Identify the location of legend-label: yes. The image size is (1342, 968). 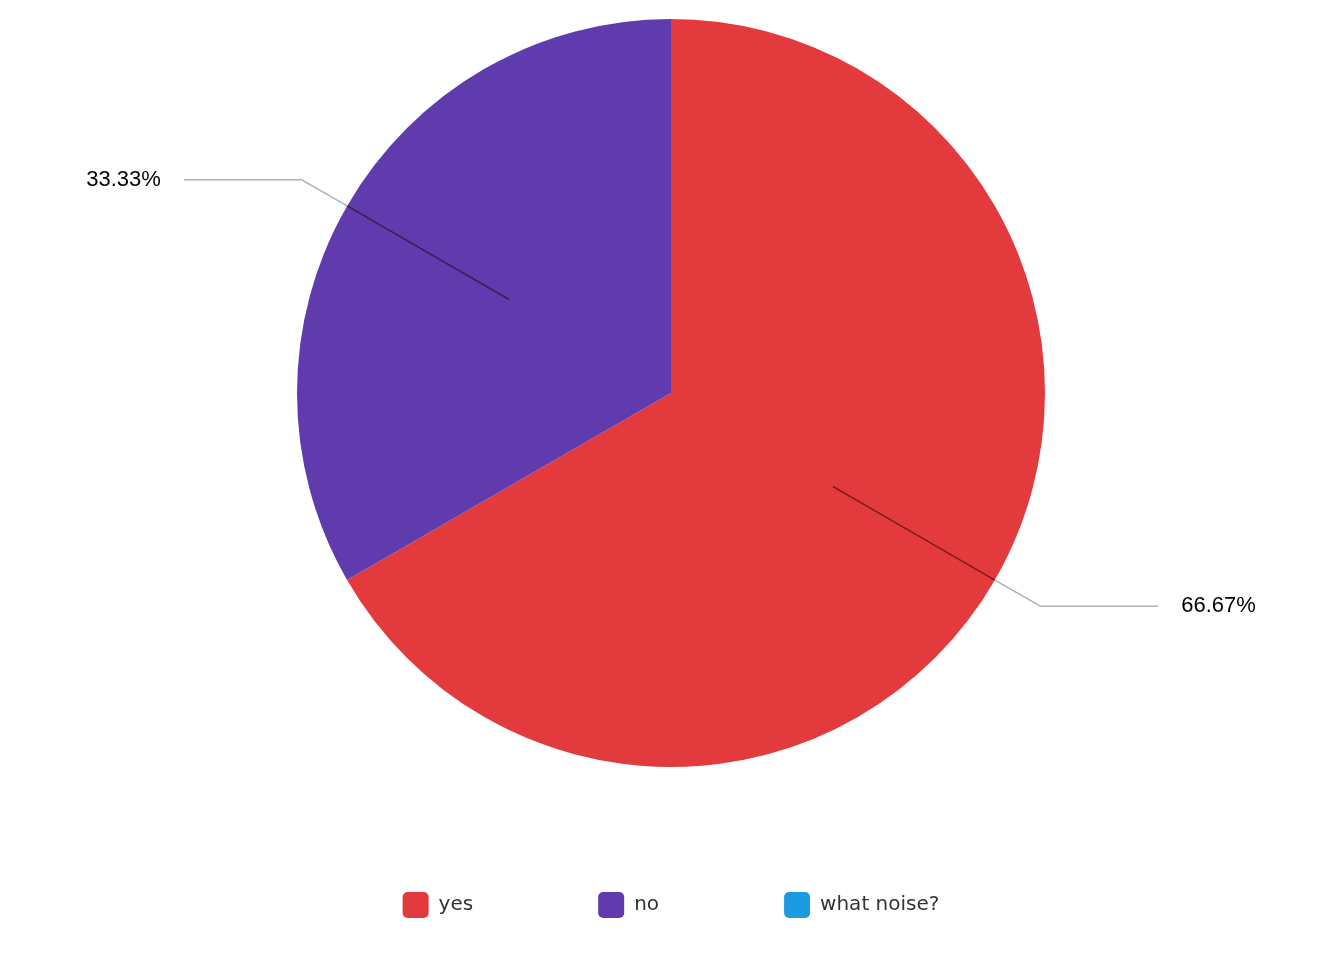
(456, 903).